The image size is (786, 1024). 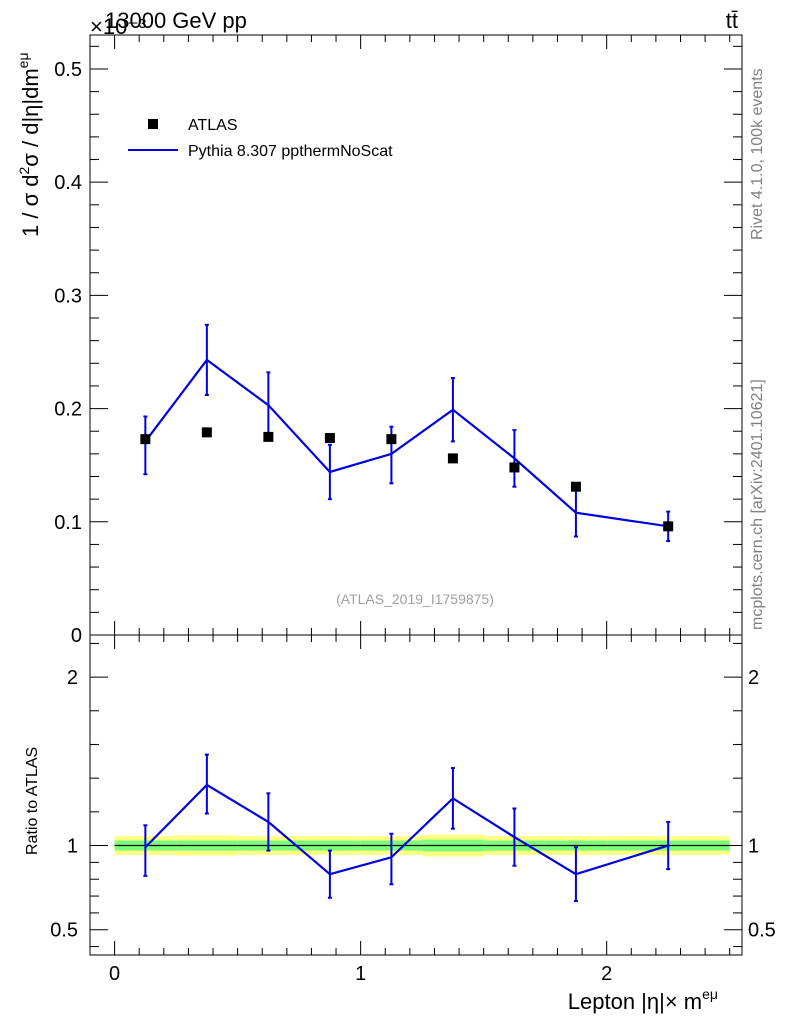 What do you see at coordinates (68, 183) in the screenshot?
I see `y-tick-label: 0.4` at bounding box center [68, 183].